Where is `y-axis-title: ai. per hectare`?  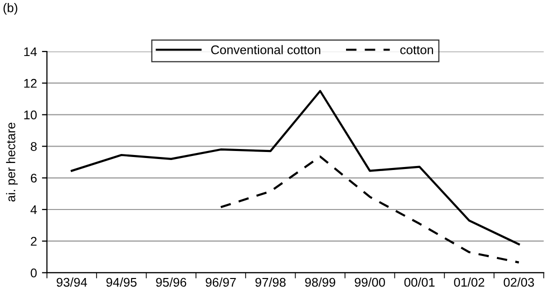 y-axis-title: ai. per hectare is located at coordinates (12, 162).